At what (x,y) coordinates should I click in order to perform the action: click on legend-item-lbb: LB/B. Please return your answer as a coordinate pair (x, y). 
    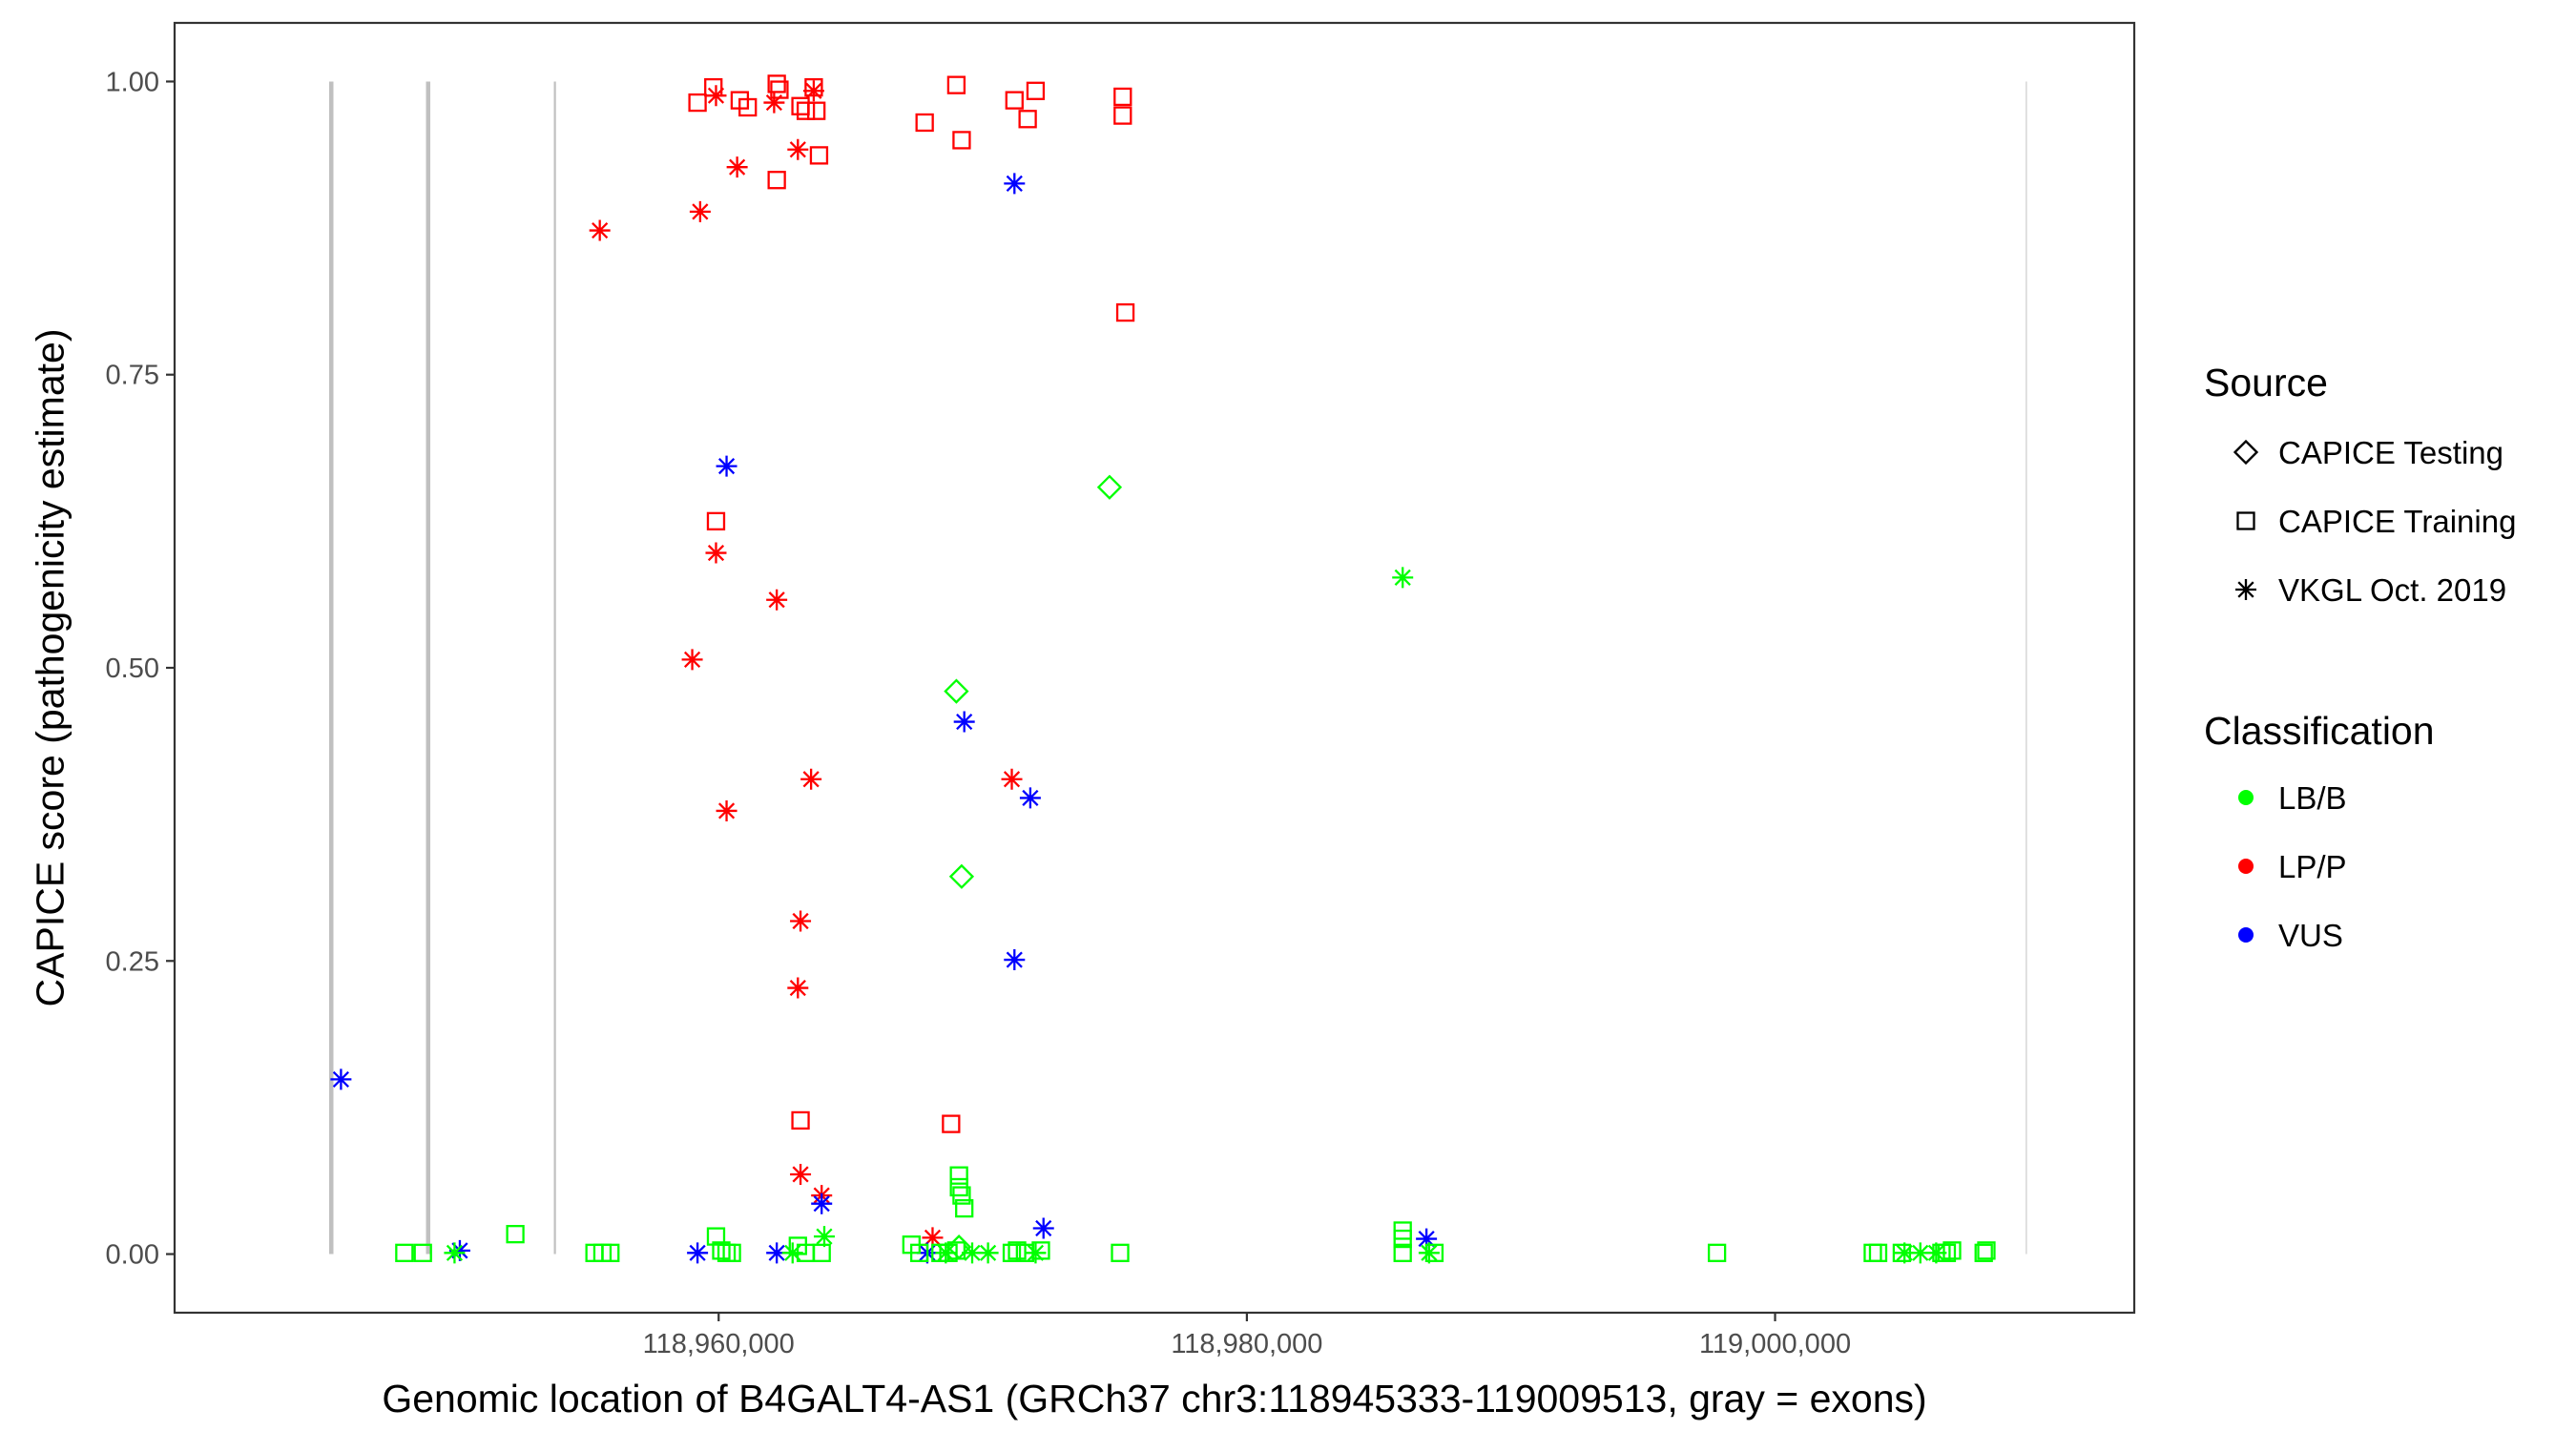
    Looking at the image, I should click on (2312, 798).